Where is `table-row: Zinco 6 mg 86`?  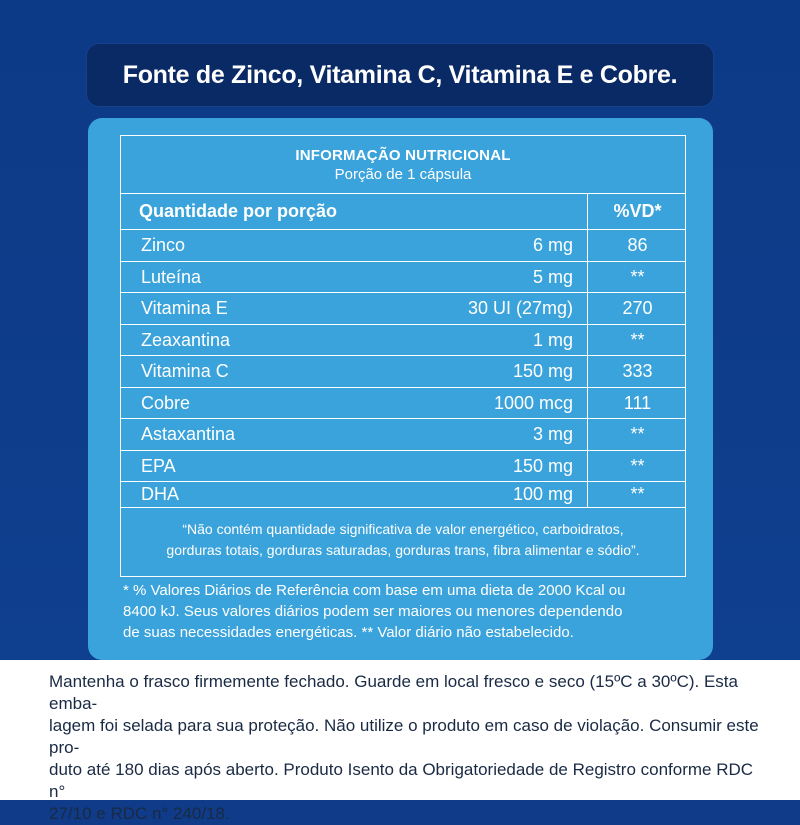 table-row: Zinco 6 mg 86 is located at coordinates (403, 246).